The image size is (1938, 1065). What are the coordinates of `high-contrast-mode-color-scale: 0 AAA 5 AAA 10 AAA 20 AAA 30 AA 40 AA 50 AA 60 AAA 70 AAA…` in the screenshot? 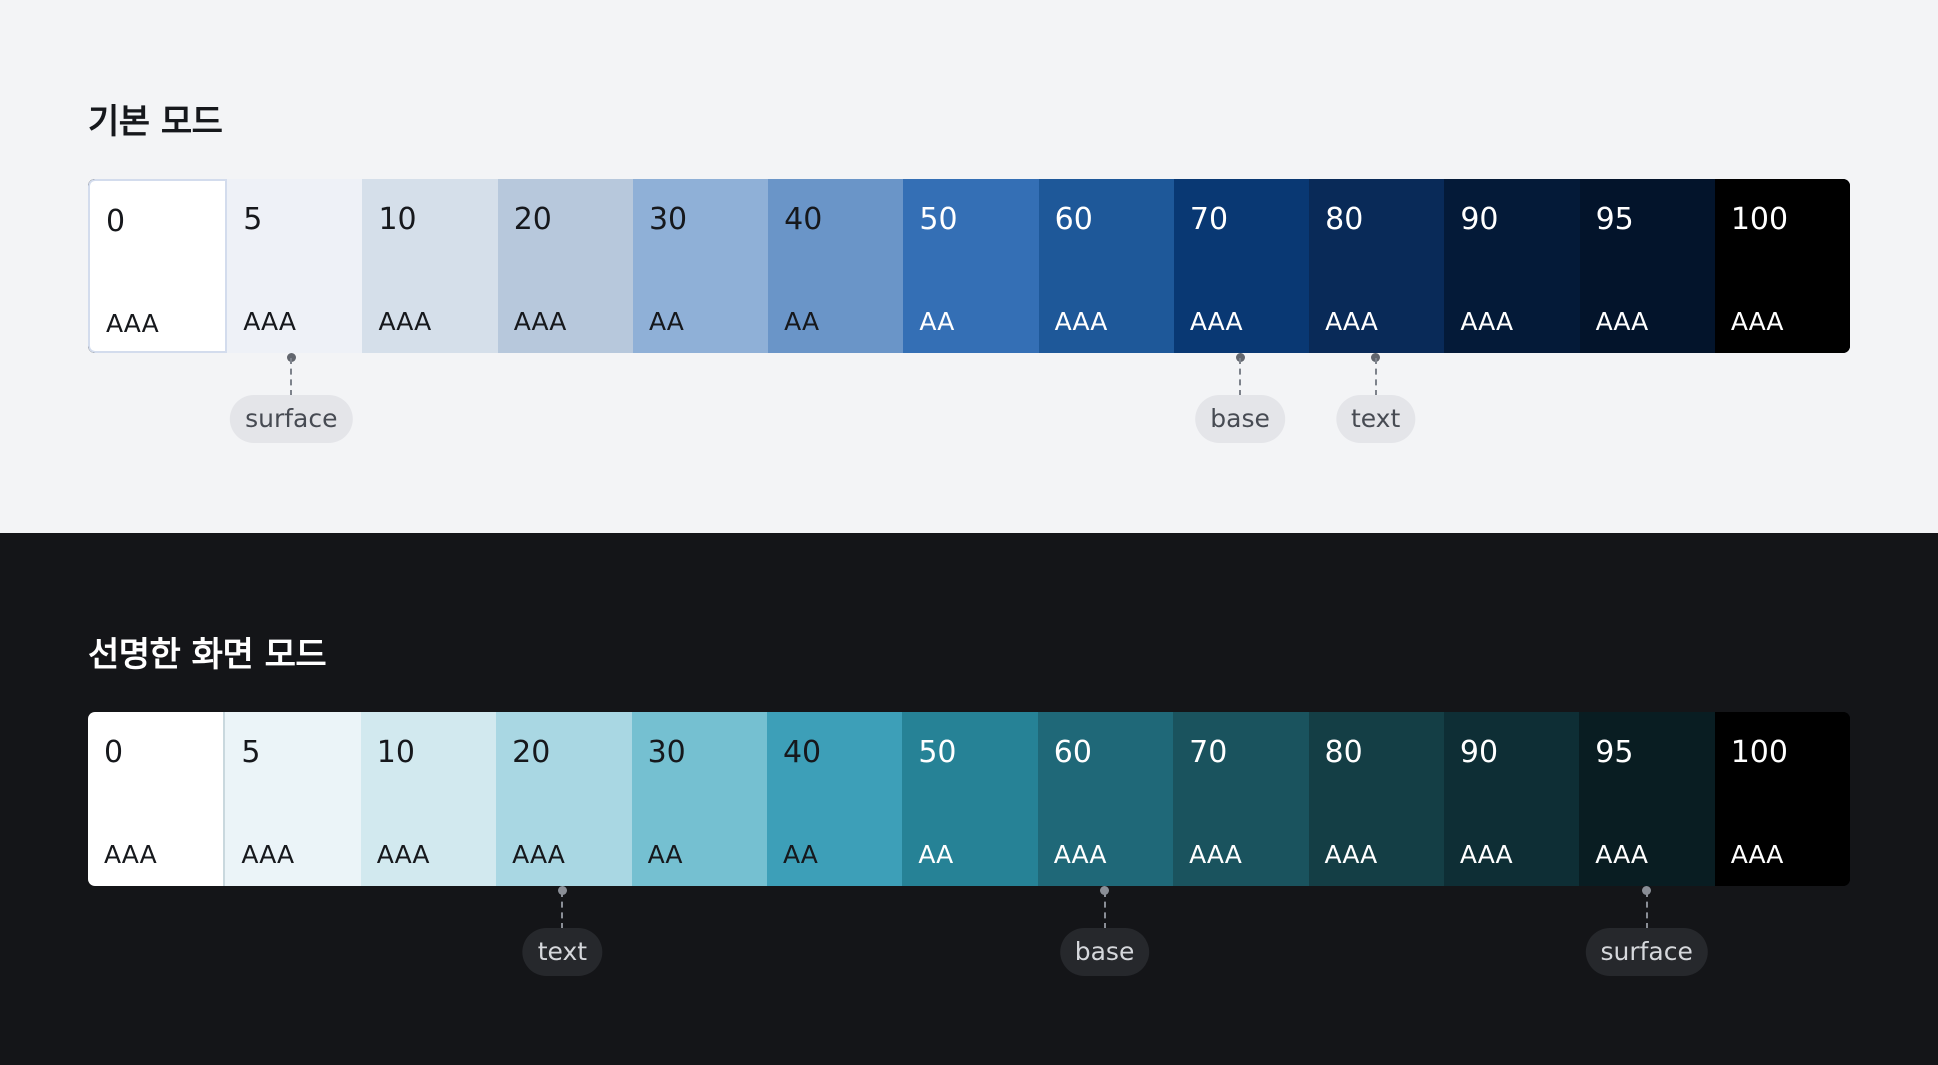 It's located at (969, 799).